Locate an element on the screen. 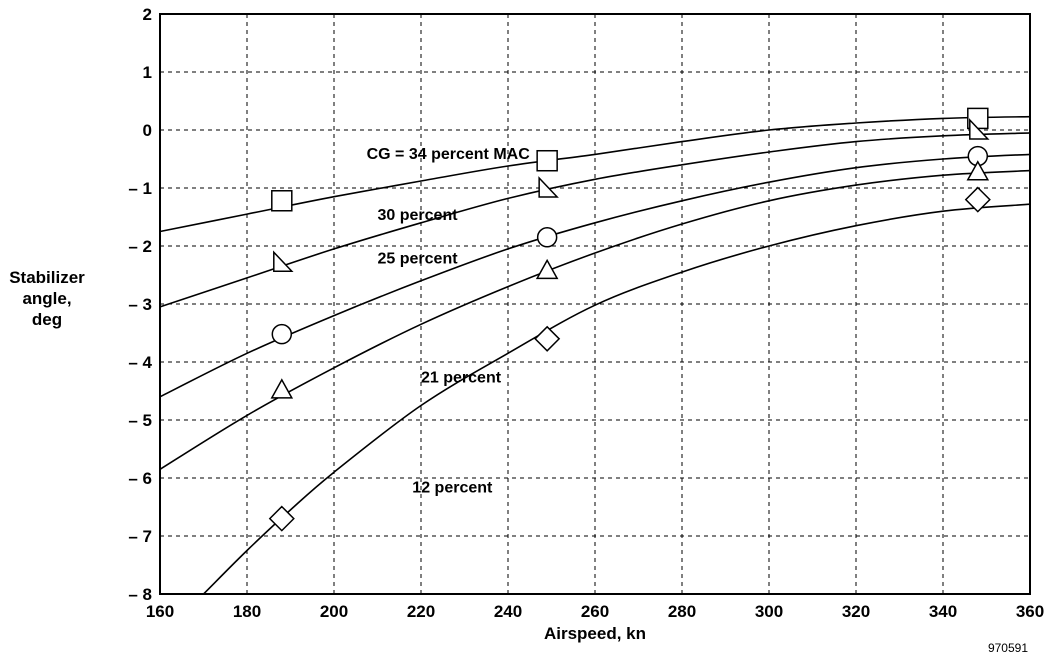 This screenshot has width=1051, height=658. x-tick-label: 220 is located at coordinates (421, 611).